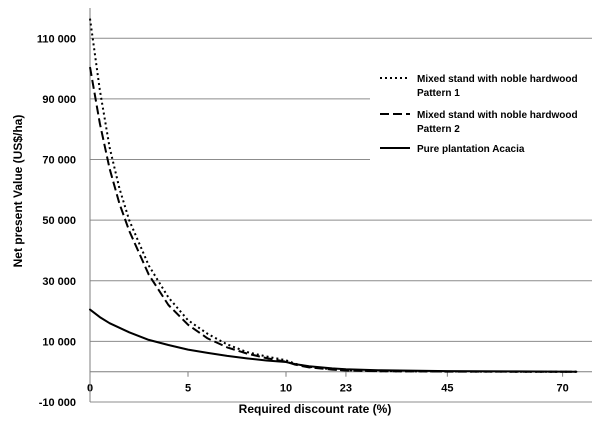  Describe the element at coordinates (497, 86) in the screenshot. I see `legend-label-1: Mixed stand with noble hardwood Pattern 1` at that location.